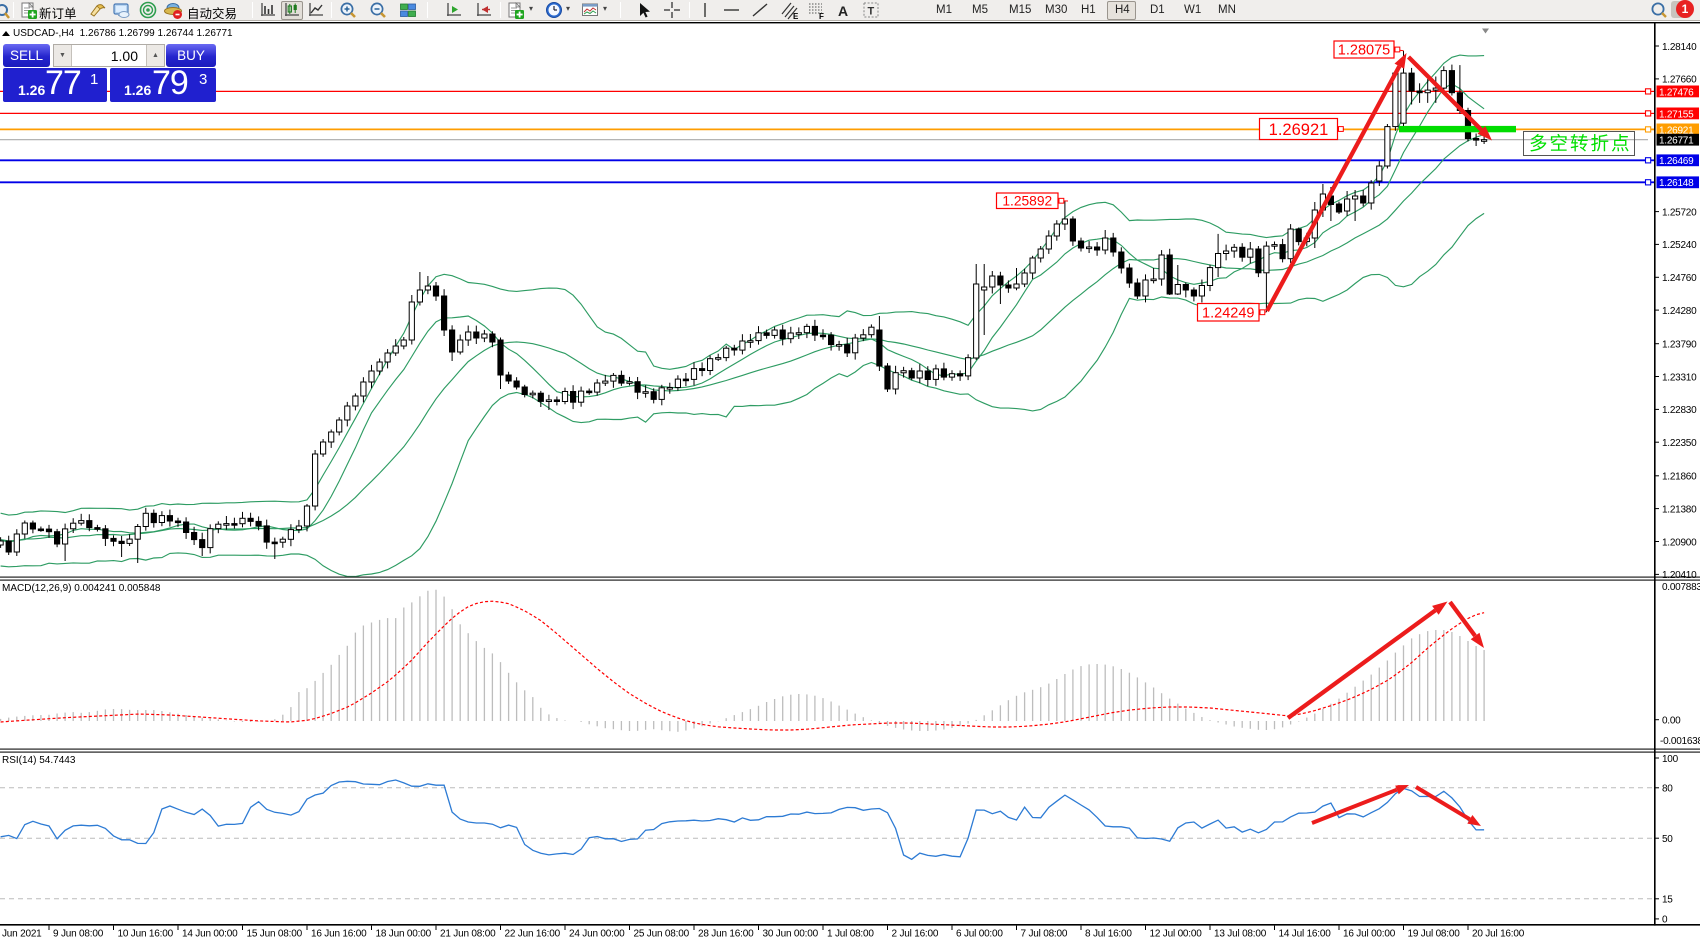 This screenshot has height=947, width=1700. What do you see at coordinates (1679, 477) in the screenshot?
I see `svg-text: 1.21860` at bounding box center [1679, 477].